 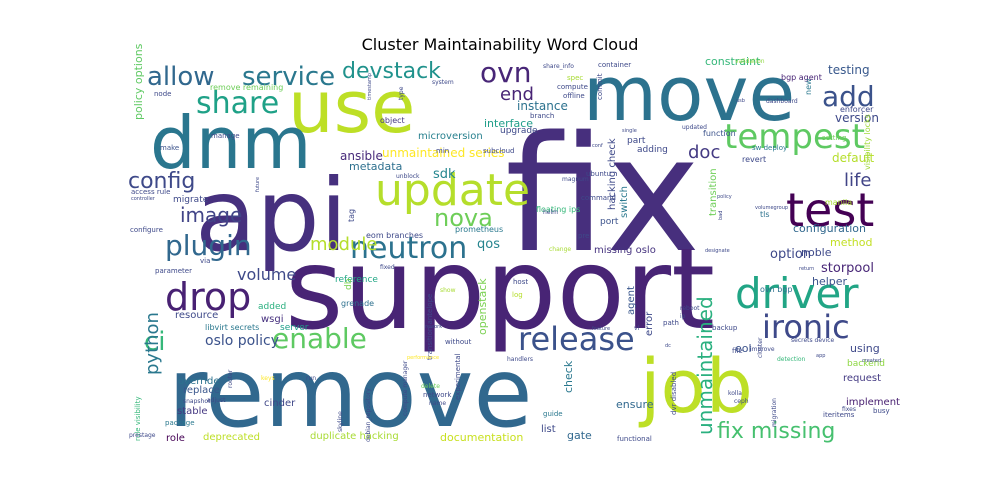 I want to click on word-updated: updated, so click(x=694, y=127).